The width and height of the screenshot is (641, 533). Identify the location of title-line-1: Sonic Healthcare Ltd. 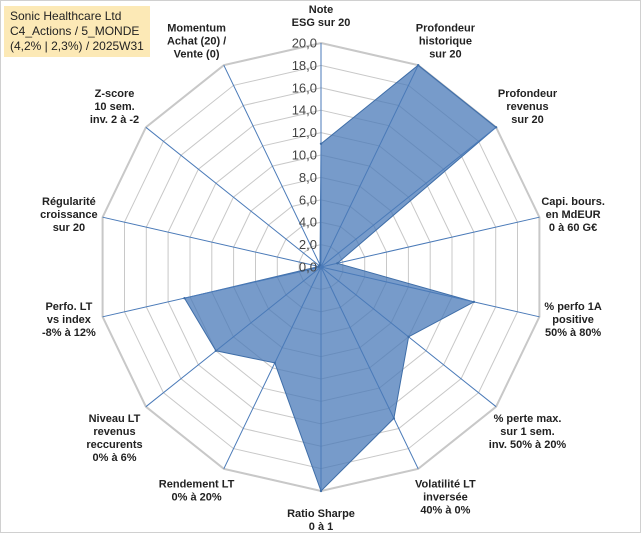
(66, 16).